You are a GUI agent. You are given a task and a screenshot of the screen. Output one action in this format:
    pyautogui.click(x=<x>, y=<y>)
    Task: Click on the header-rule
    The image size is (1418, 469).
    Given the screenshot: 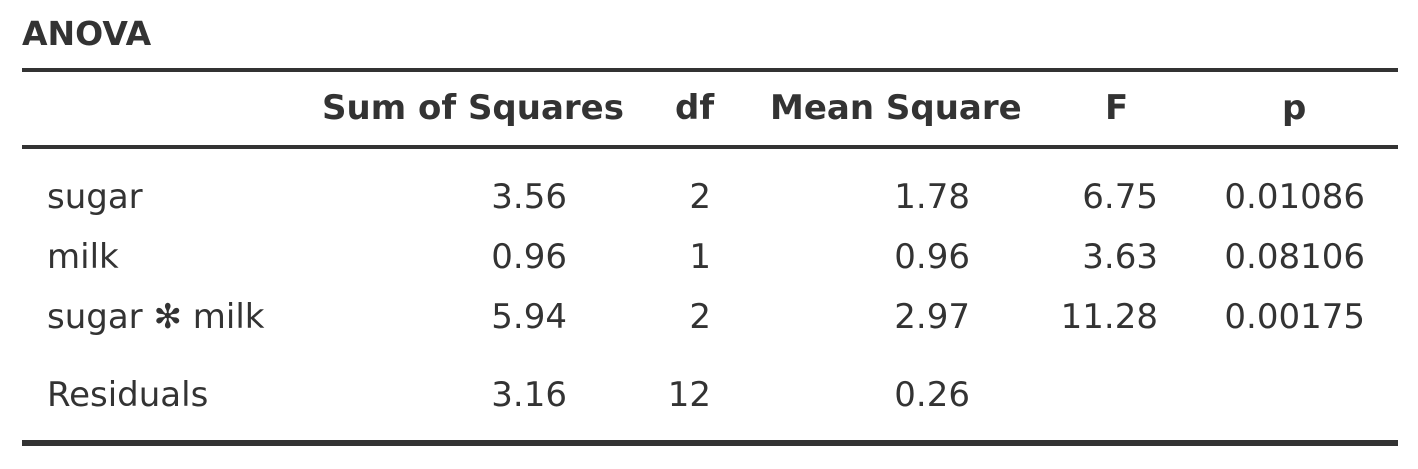 What is the action you would take?
    pyautogui.click(x=710, y=147)
    